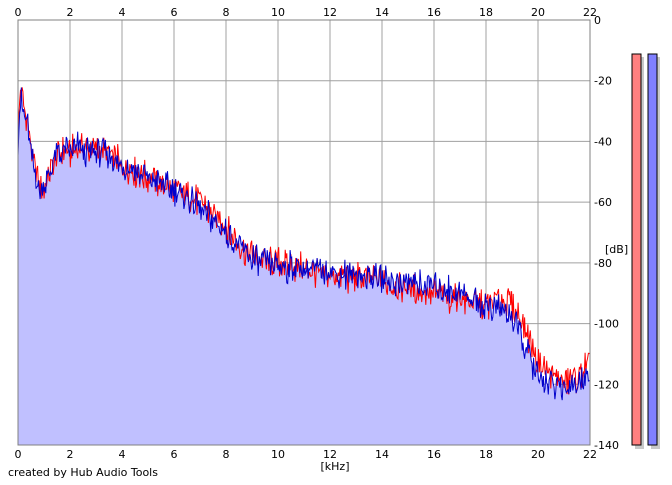  I want to click on y-tick-label: -60, so click(603, 202).